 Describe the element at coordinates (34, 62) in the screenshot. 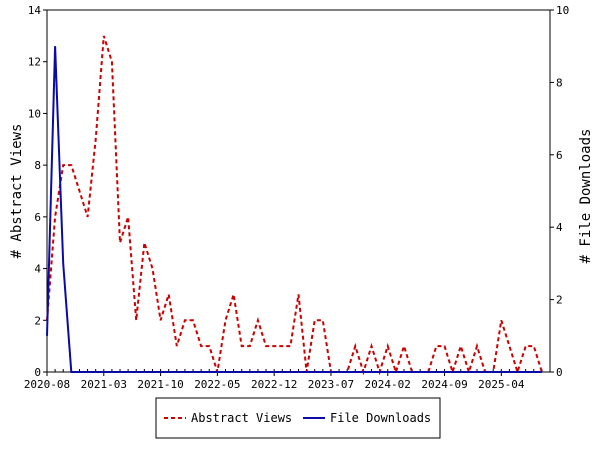

I see `left-tick-label: 12` at that location.